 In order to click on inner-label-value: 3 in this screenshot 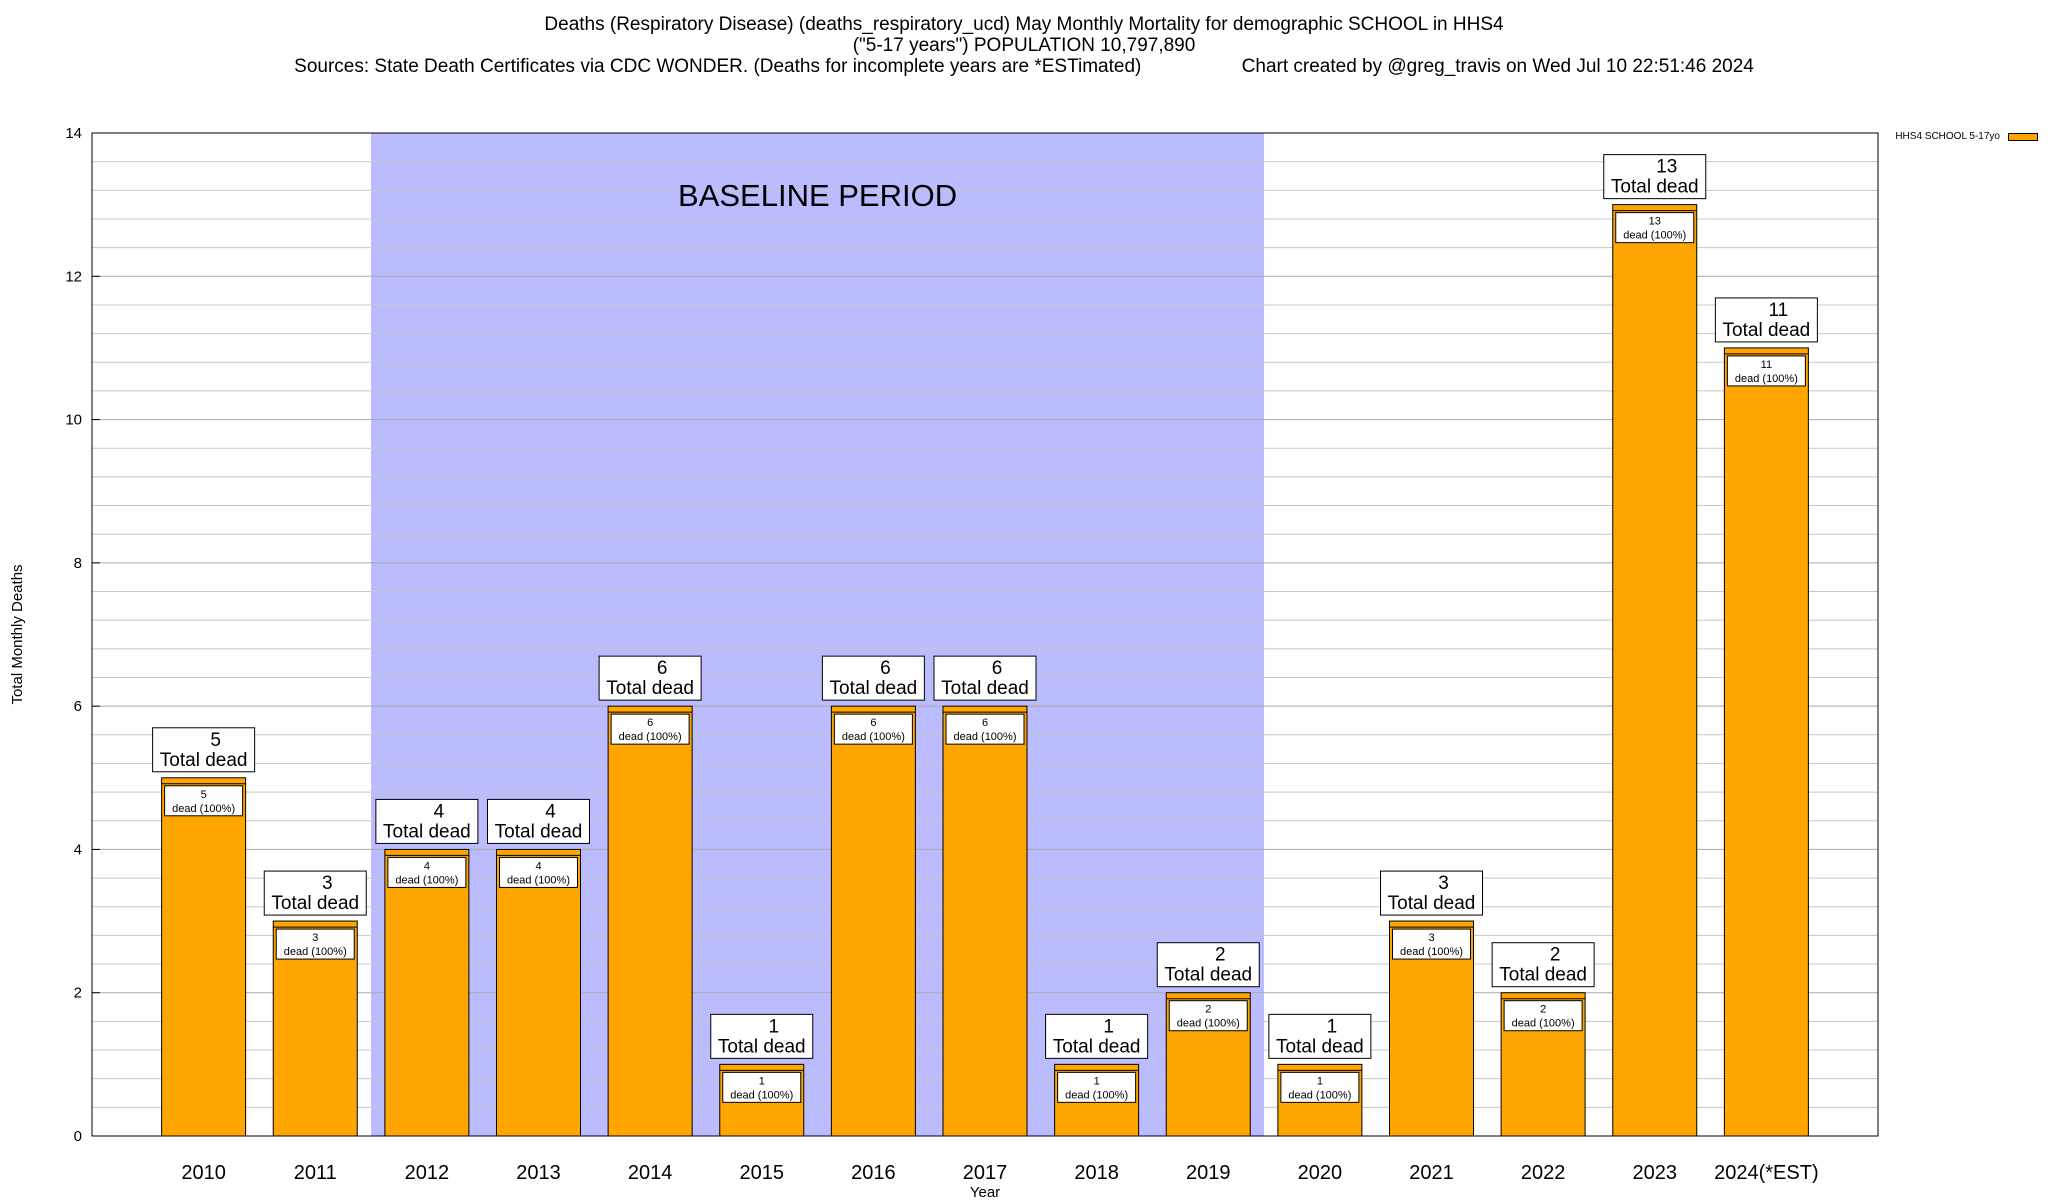, I will do `click(1431, 938)`.